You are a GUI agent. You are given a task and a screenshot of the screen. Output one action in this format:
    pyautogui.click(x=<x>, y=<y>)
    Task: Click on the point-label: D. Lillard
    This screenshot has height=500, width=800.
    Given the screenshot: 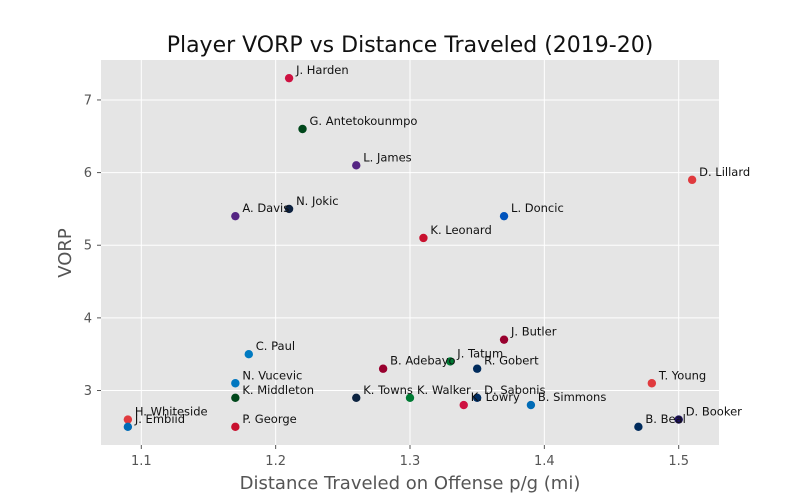 What is the action you would take?
    pyautogui.click(x=724, y=172)
    